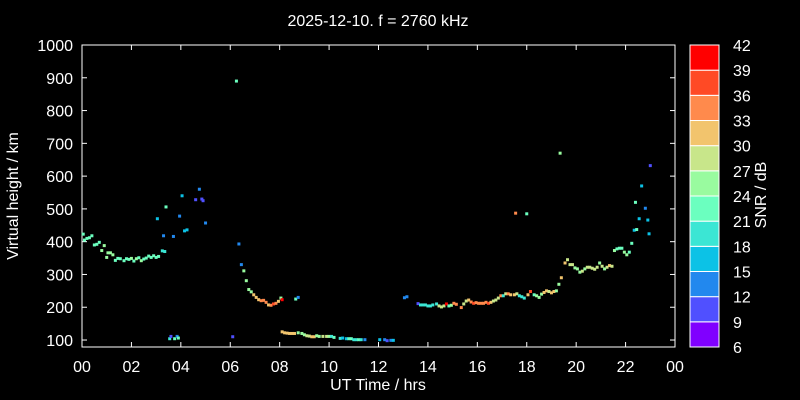 Image resolution: width=800 pixels, height=400 pixels. I want to click on x-tick-label: 16, so click(477, 367).